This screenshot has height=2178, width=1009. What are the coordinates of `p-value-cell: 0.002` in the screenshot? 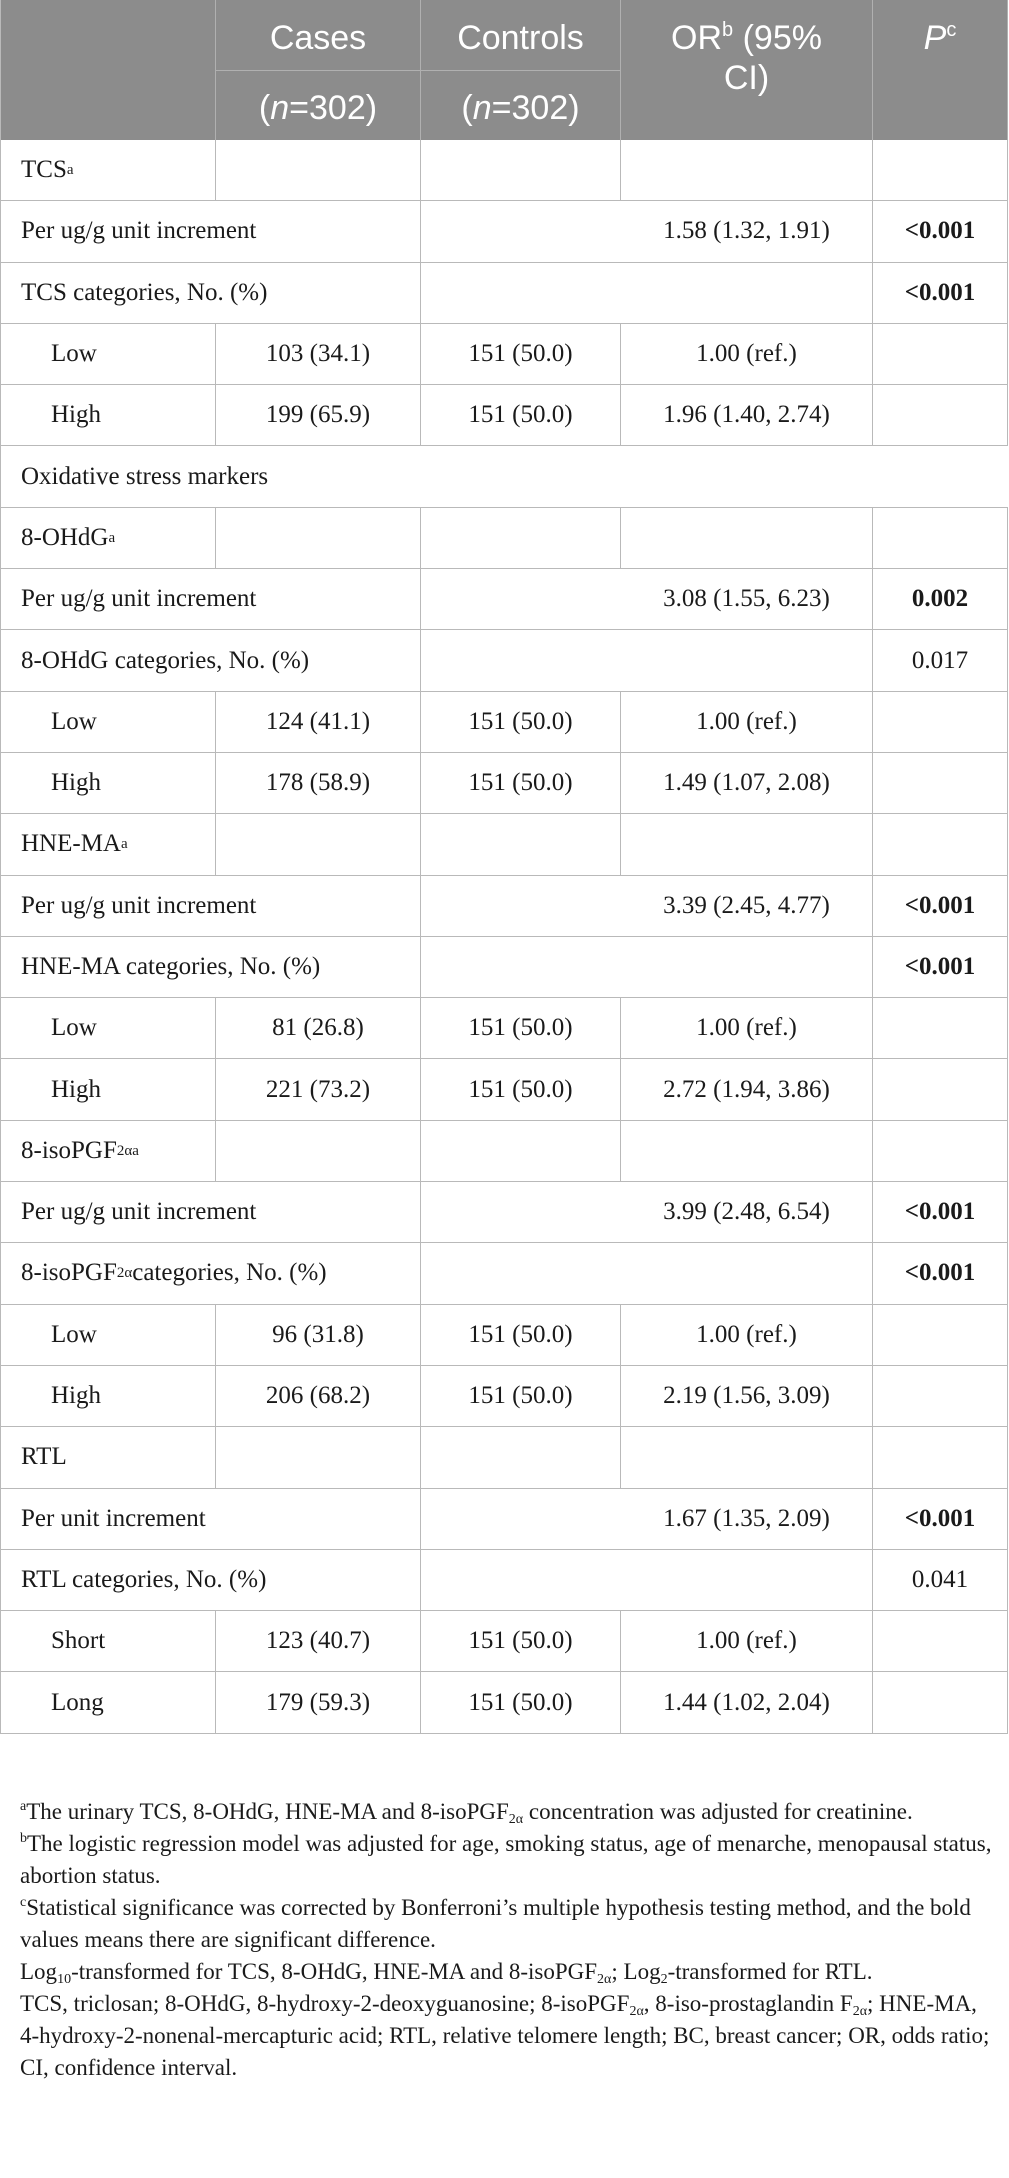 It's located at (940, 599).